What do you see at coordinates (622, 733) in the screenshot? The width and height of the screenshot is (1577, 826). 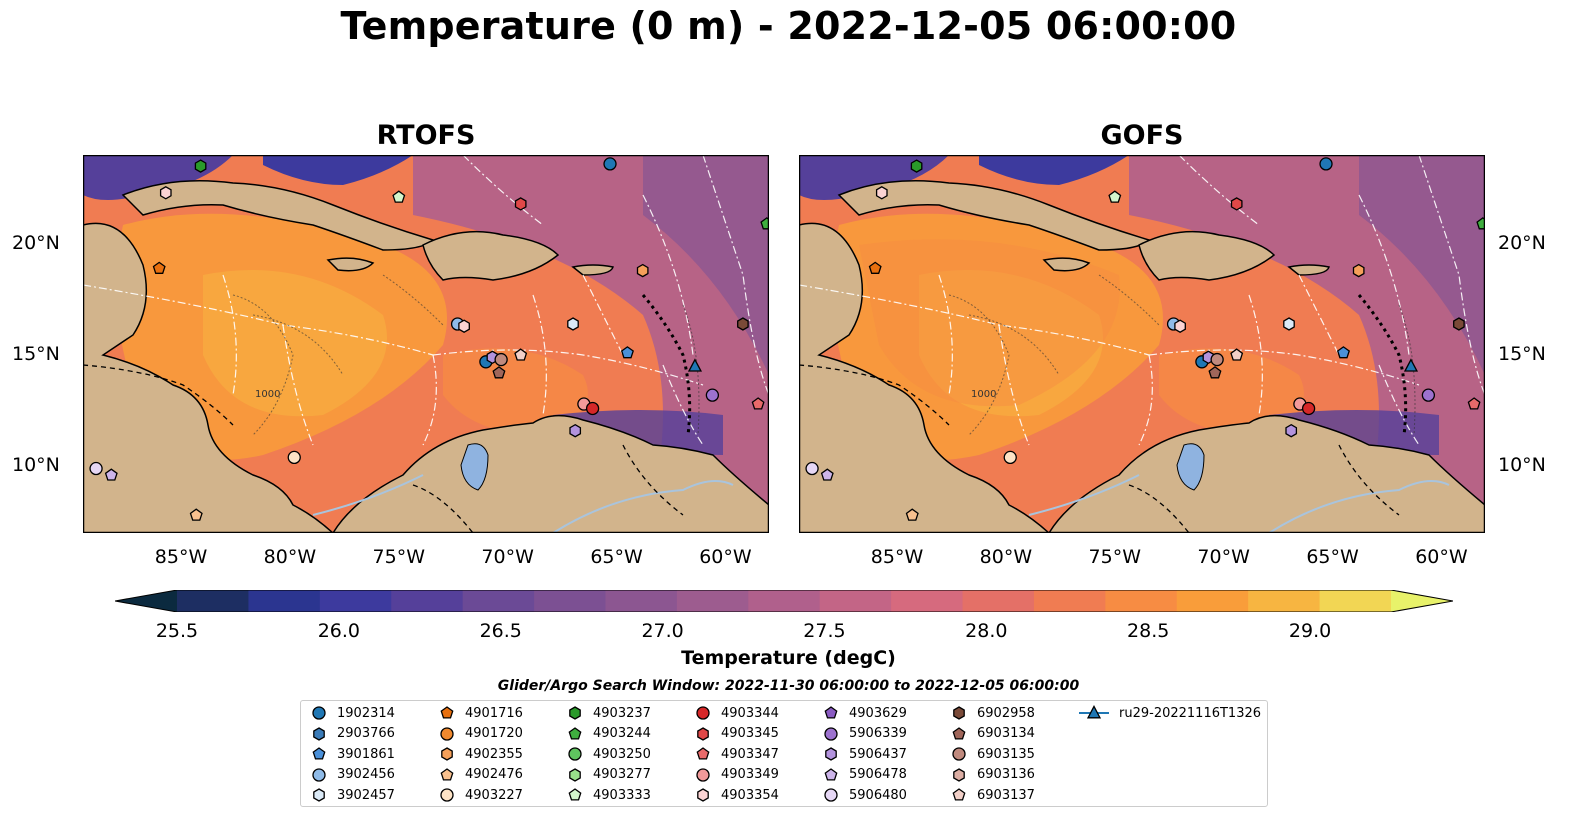 I see `legend-label: 4903244` at bounding box center [622, 733].